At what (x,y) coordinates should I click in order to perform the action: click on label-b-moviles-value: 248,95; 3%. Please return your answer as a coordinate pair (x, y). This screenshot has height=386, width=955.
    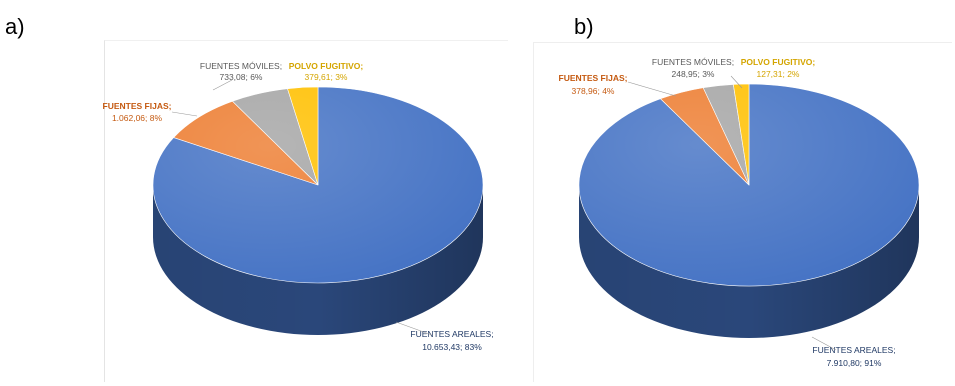
    Looking at the image, I should click on (692, 74).